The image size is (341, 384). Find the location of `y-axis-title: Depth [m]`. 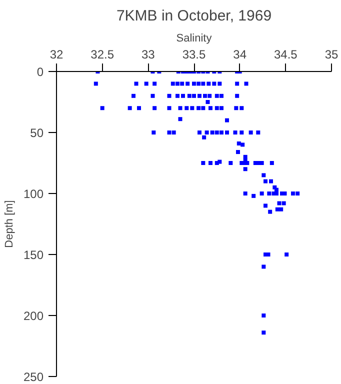

y-axis-title: Depth [m] is located at coordinates (9, 224).